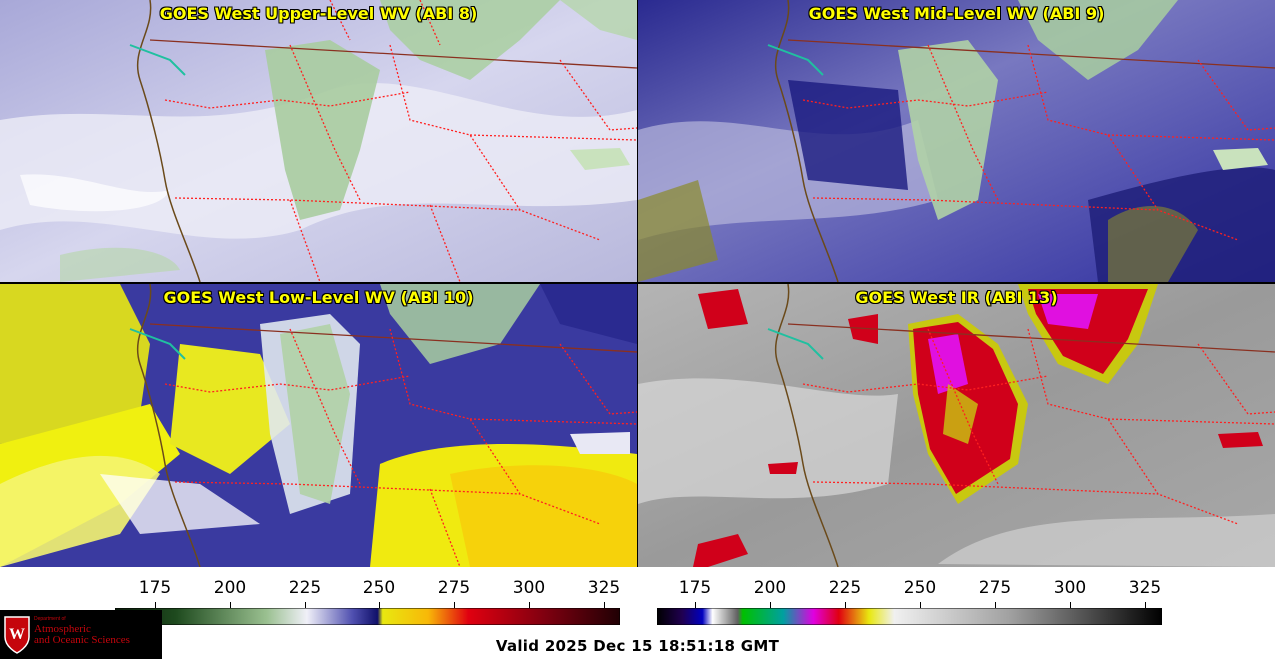 This screenshot has height=659, width=1275. I want to click on low-level-wv-title: GOES West Low-Level WV (ABI 10), so click(318, 297).